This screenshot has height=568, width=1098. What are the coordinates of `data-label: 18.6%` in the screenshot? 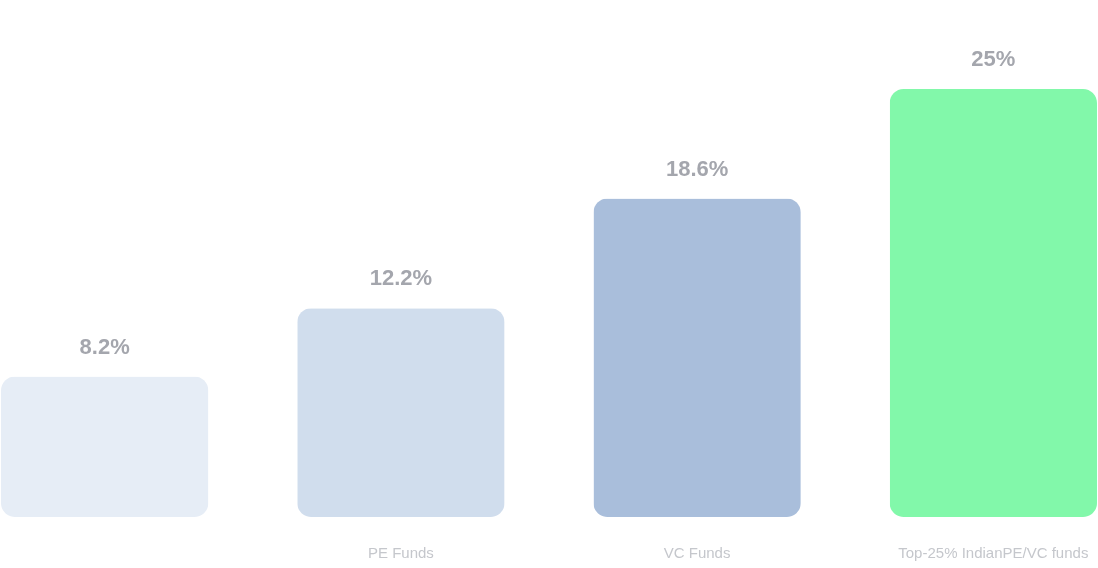 It's located at (697, 168).